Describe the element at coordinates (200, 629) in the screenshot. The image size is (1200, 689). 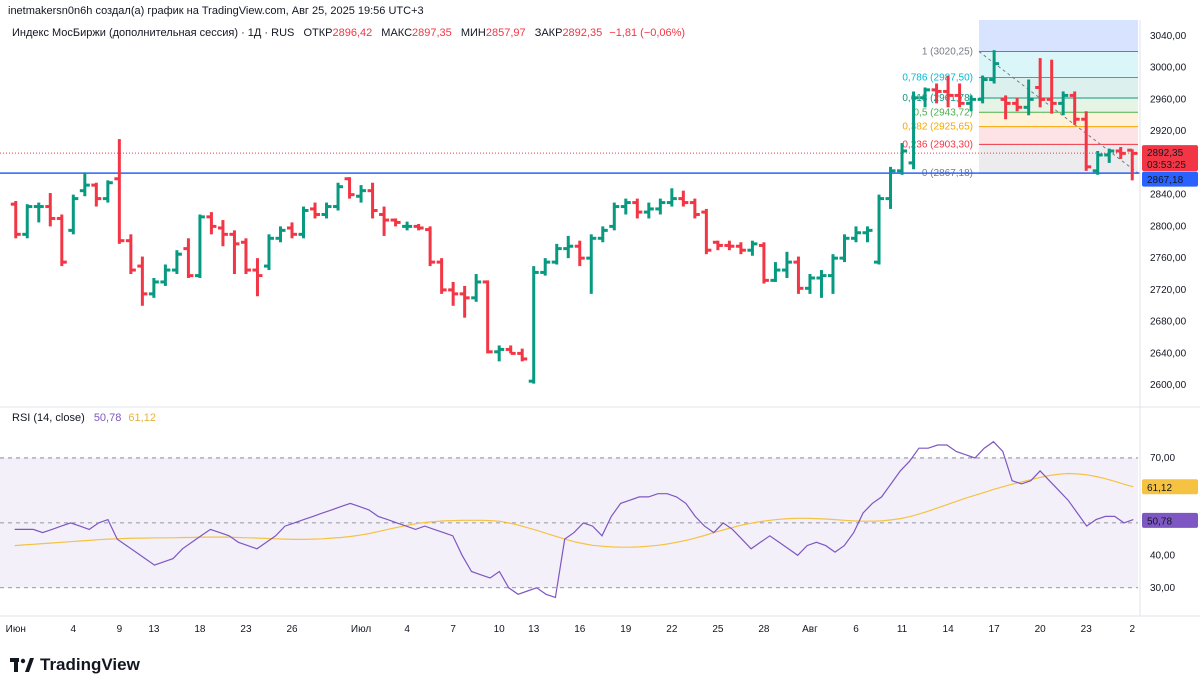
I see `time-tick-label: 18` at that location.